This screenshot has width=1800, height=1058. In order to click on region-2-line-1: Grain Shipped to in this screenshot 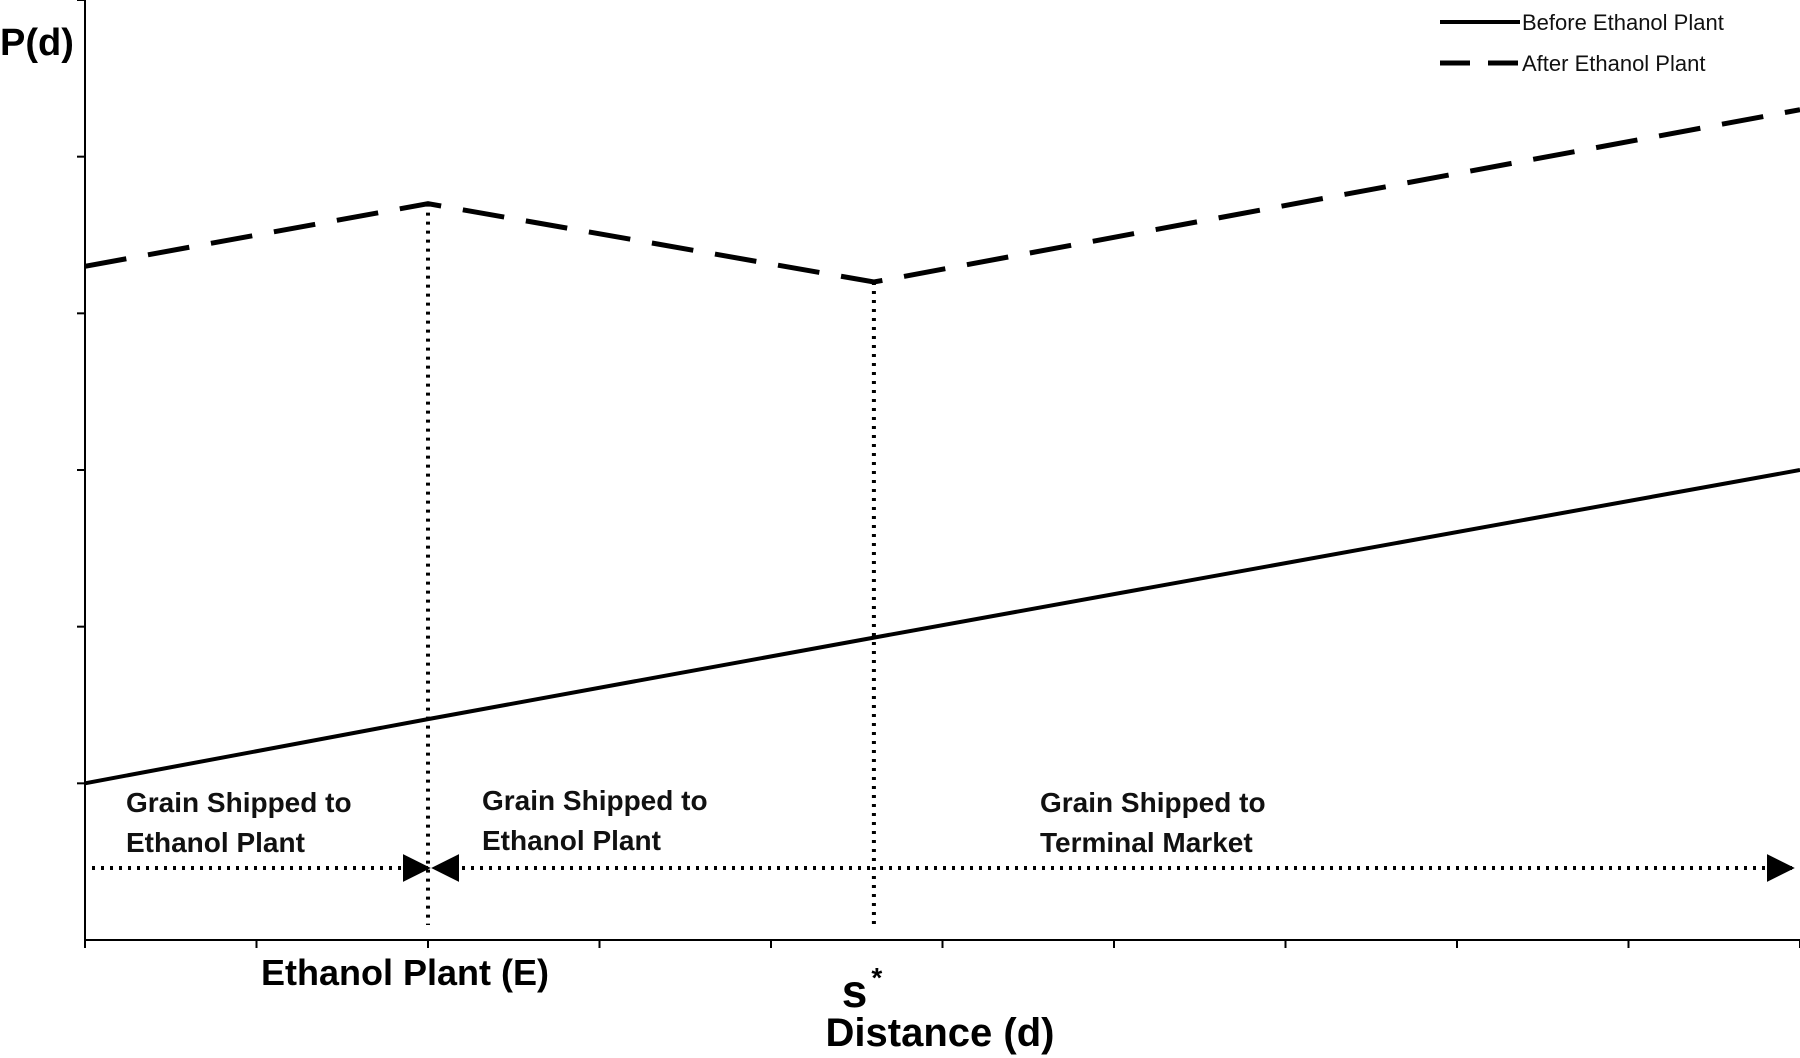, I will do `click(595, 800)`.